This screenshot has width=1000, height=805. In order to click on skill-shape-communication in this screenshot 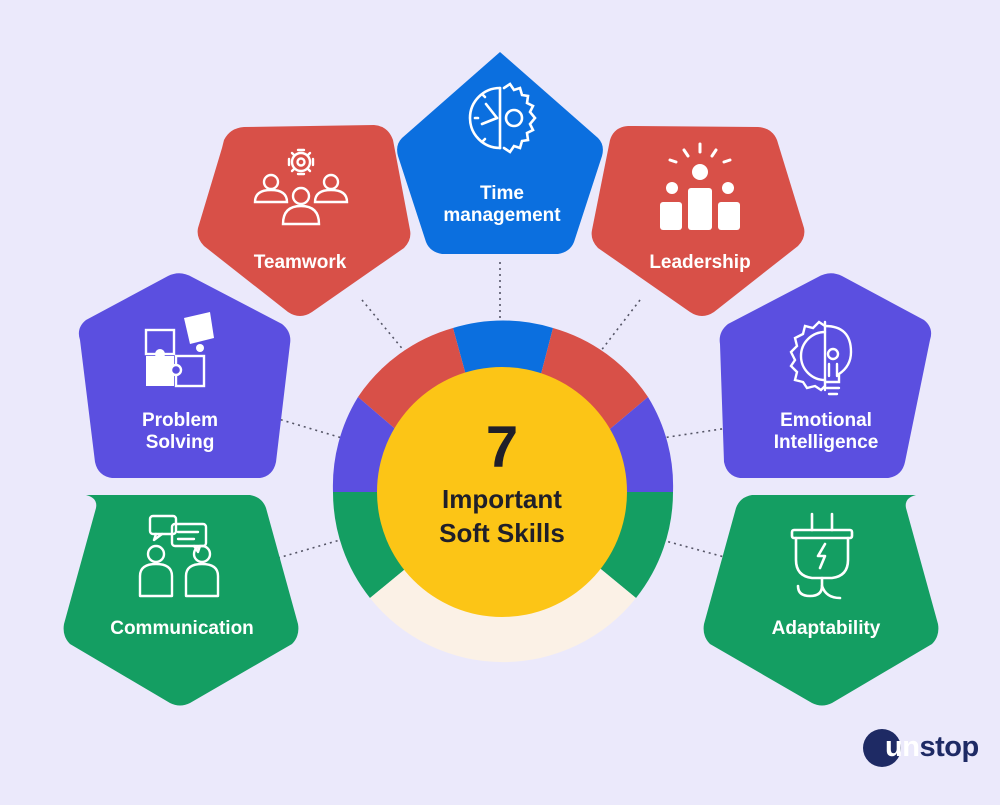, I will do `click(181, 600)`.